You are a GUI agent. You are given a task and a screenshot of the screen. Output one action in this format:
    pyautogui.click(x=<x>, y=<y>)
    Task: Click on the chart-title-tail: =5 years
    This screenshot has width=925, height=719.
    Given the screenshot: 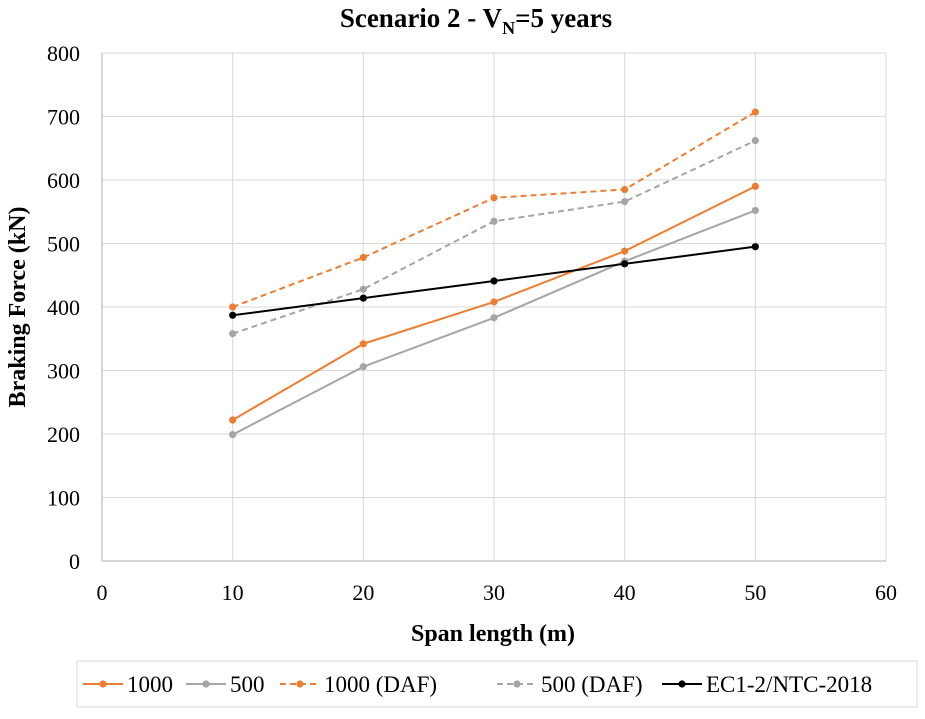 What is the action you would take?
    pyautogui.click(x=563, y=18)
    